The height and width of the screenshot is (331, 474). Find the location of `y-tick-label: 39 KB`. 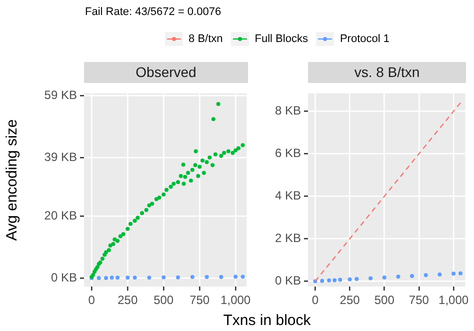

y-tick-label: 39 KB is located at coordinates (60, 157).